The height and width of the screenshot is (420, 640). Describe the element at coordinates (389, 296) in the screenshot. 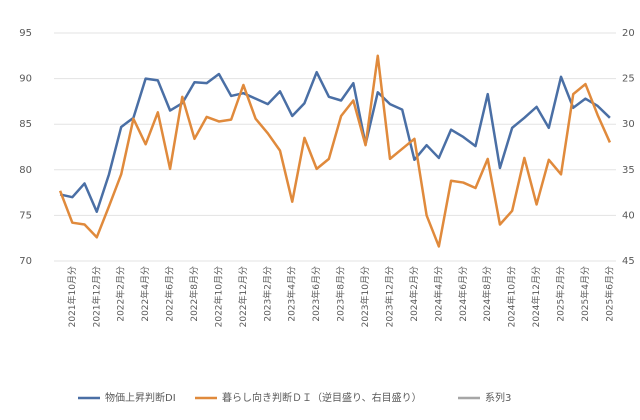

I see `x-tick-label: 2023年12月分` at that location.